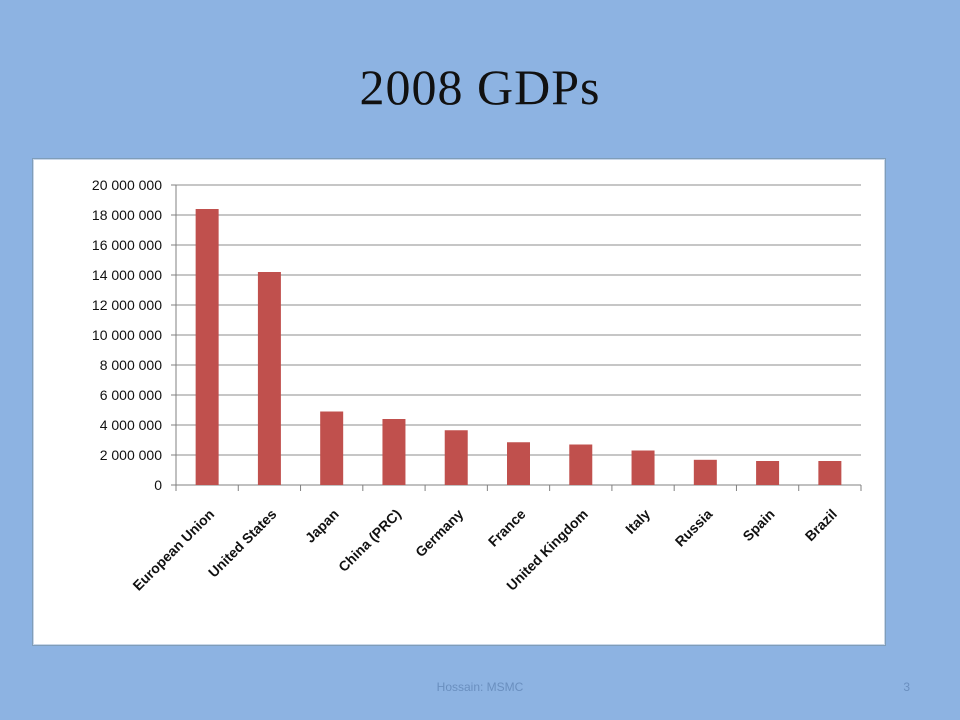 Image resolution: width=960 pixels, height=720 pixels. I want to click on y-tick-label: 16 000 000, so click(127, 245).